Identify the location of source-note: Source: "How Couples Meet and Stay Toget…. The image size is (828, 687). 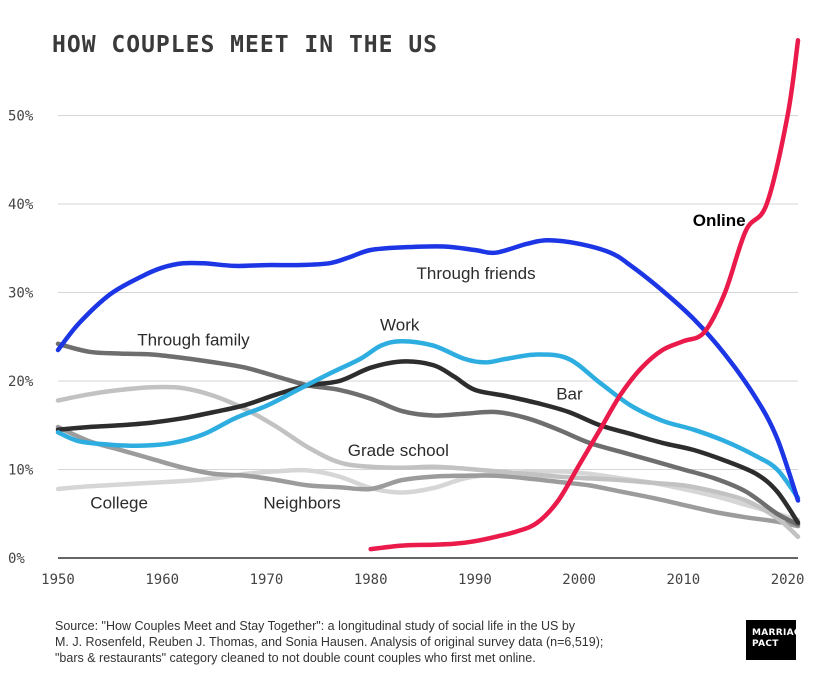
(375, 642).